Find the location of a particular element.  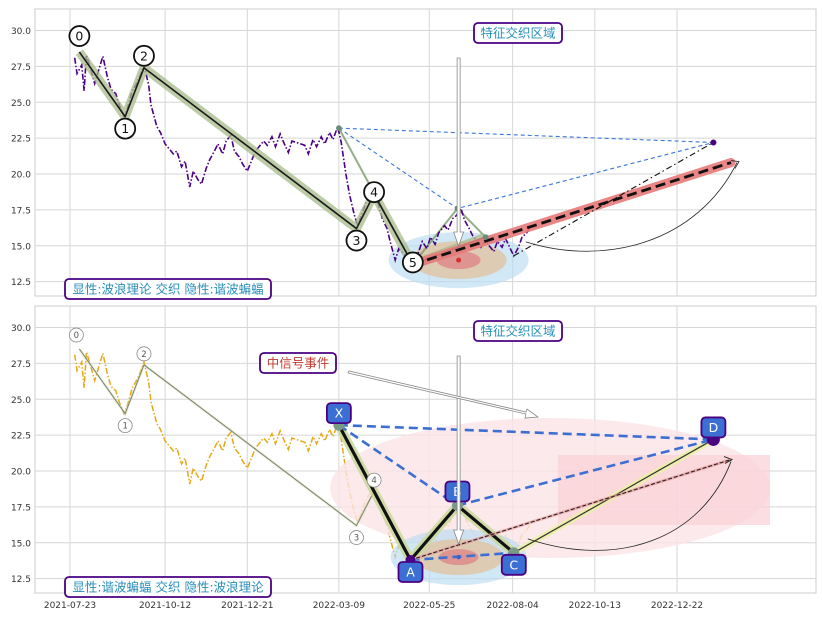

x-tick-label: 2022-10-13 is located at coordinates (595, 606).